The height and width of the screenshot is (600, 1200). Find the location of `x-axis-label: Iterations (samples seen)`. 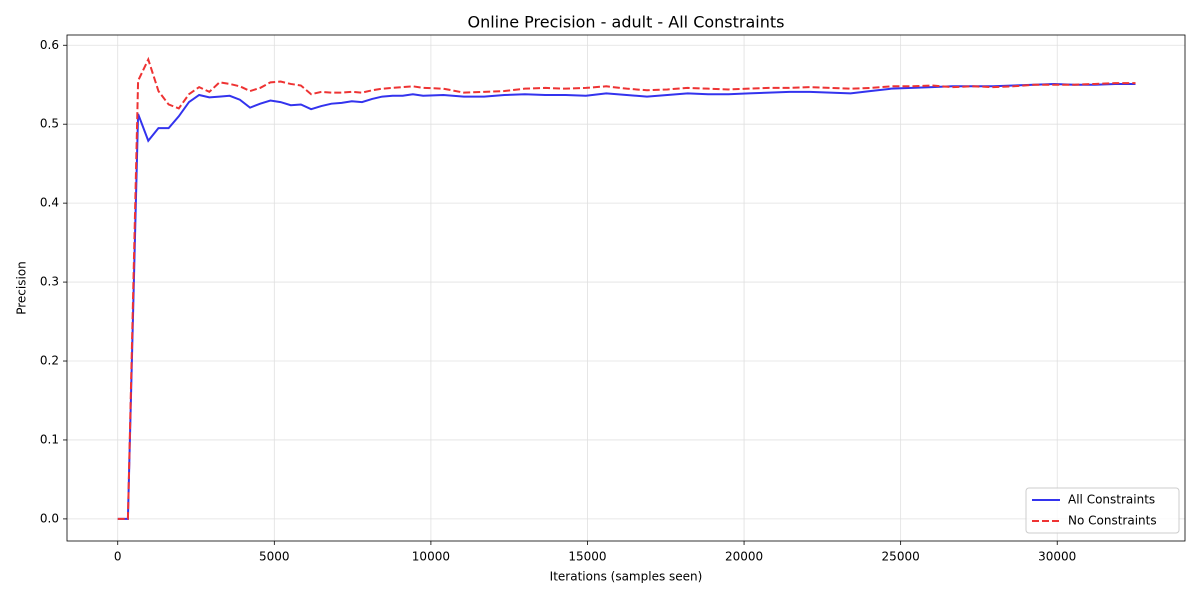

x-axis-label: Iterations (samples seen) is located at coordinates (626, 577).